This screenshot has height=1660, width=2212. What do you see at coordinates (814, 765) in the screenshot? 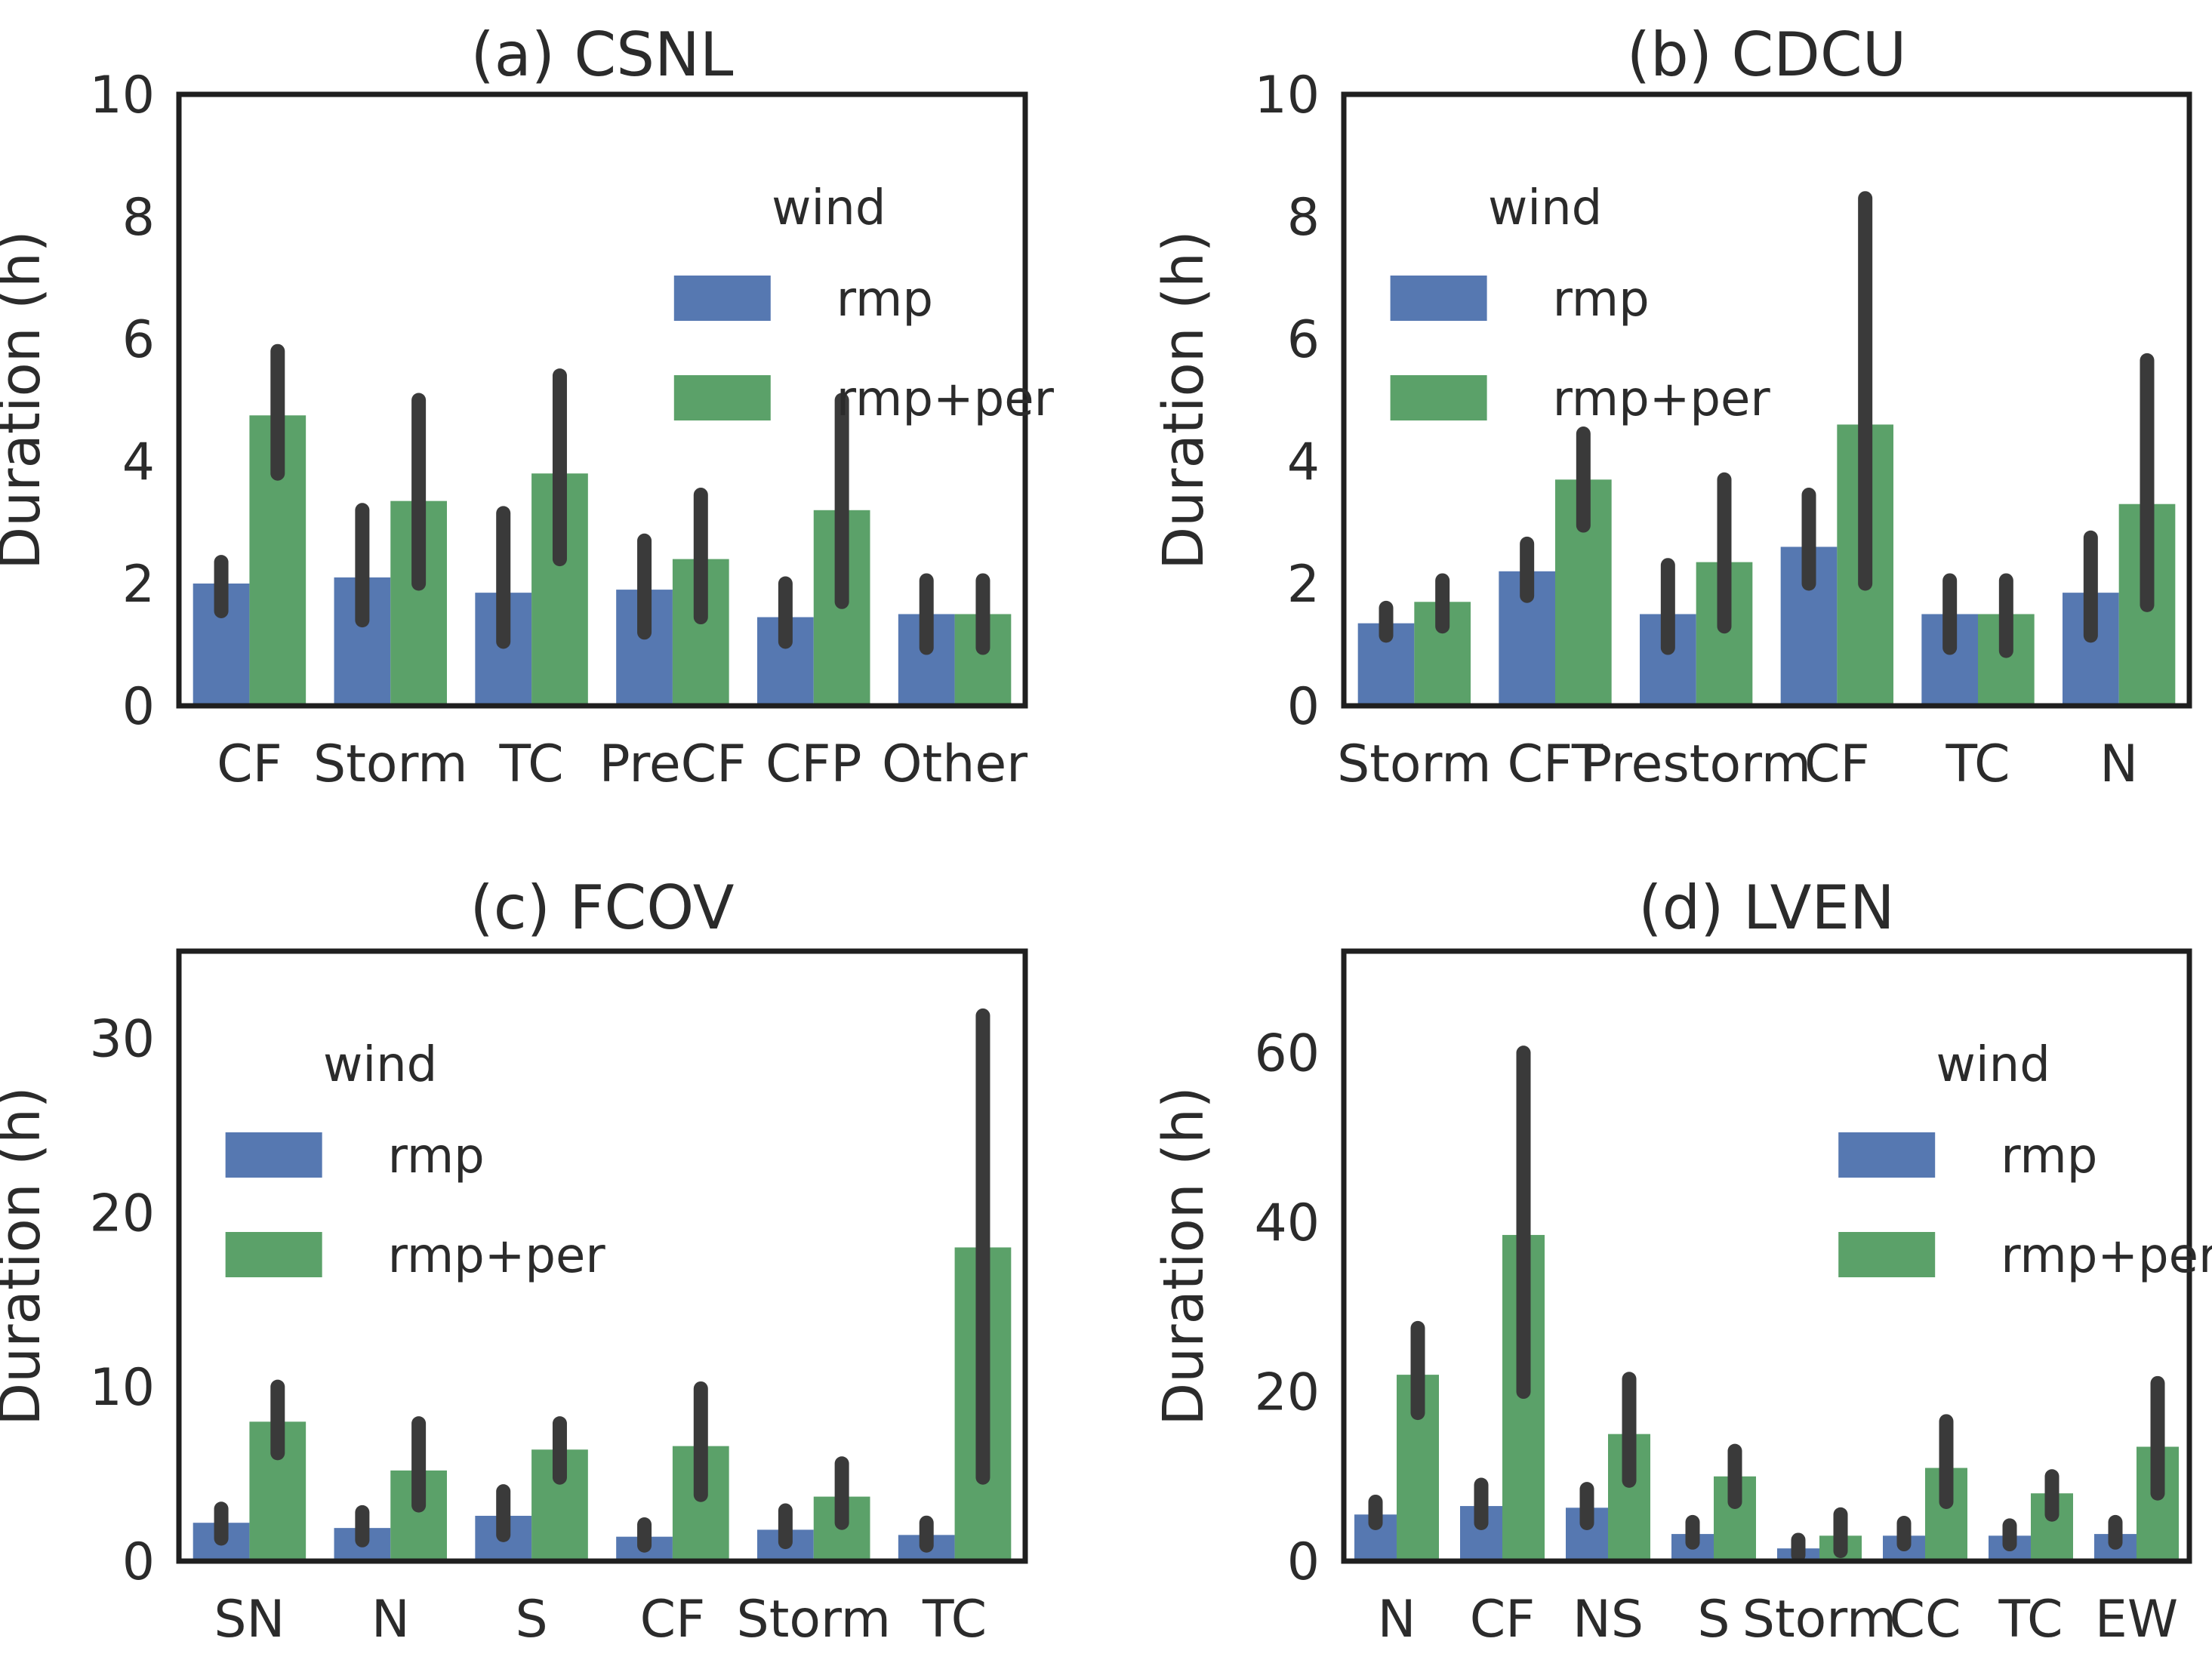
I see `panel-a-xtick-CFP: CFP` at bounding box center [814, 765].